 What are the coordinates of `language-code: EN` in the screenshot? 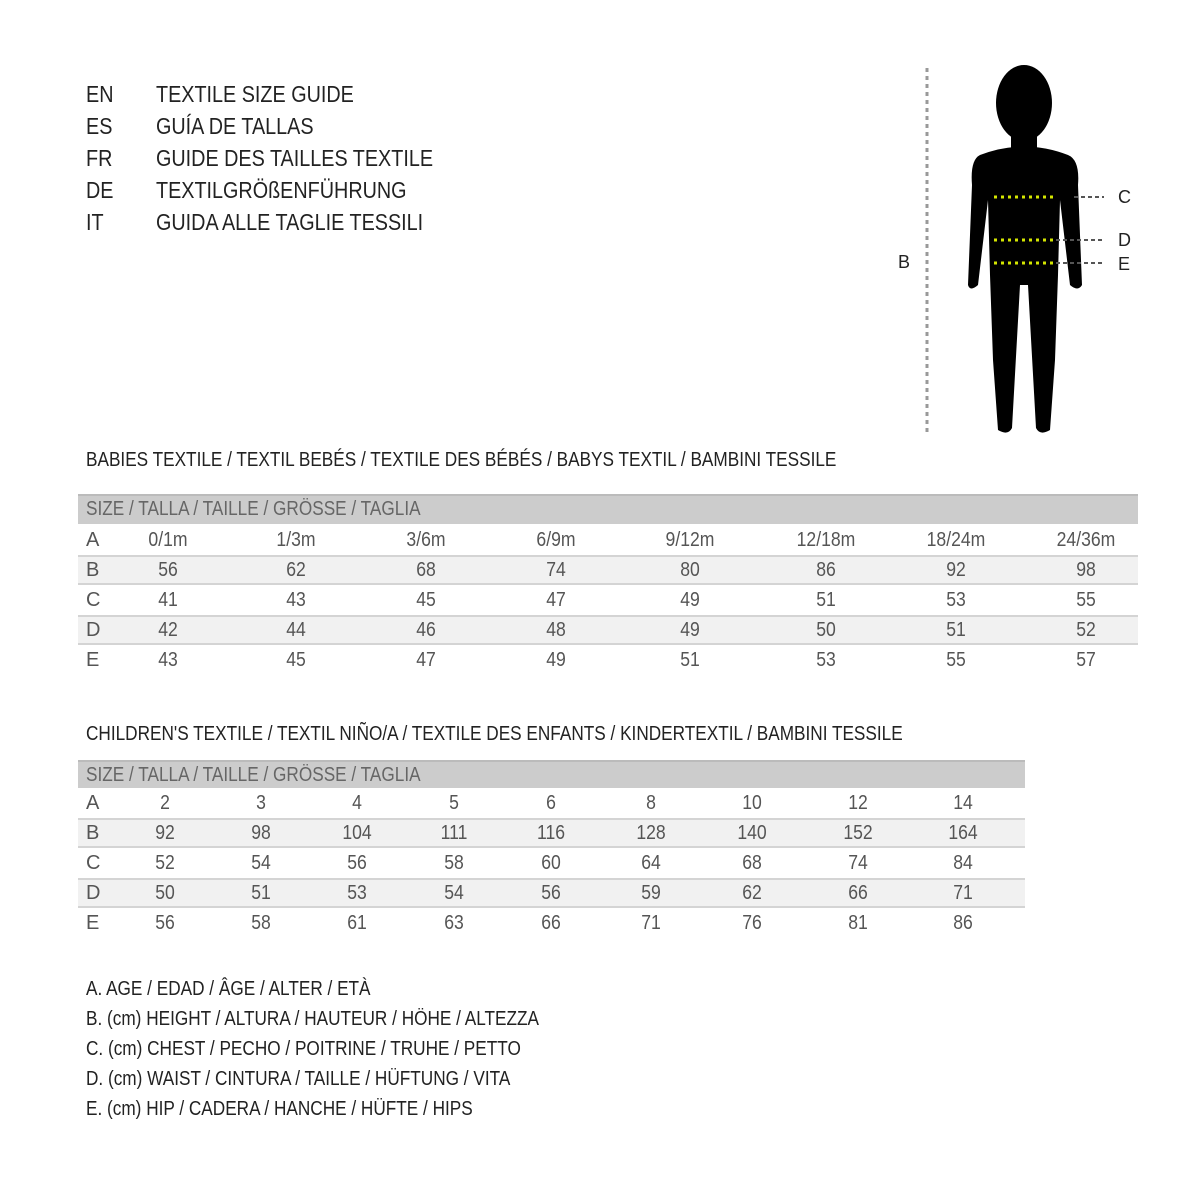 It's located at (100, 94).